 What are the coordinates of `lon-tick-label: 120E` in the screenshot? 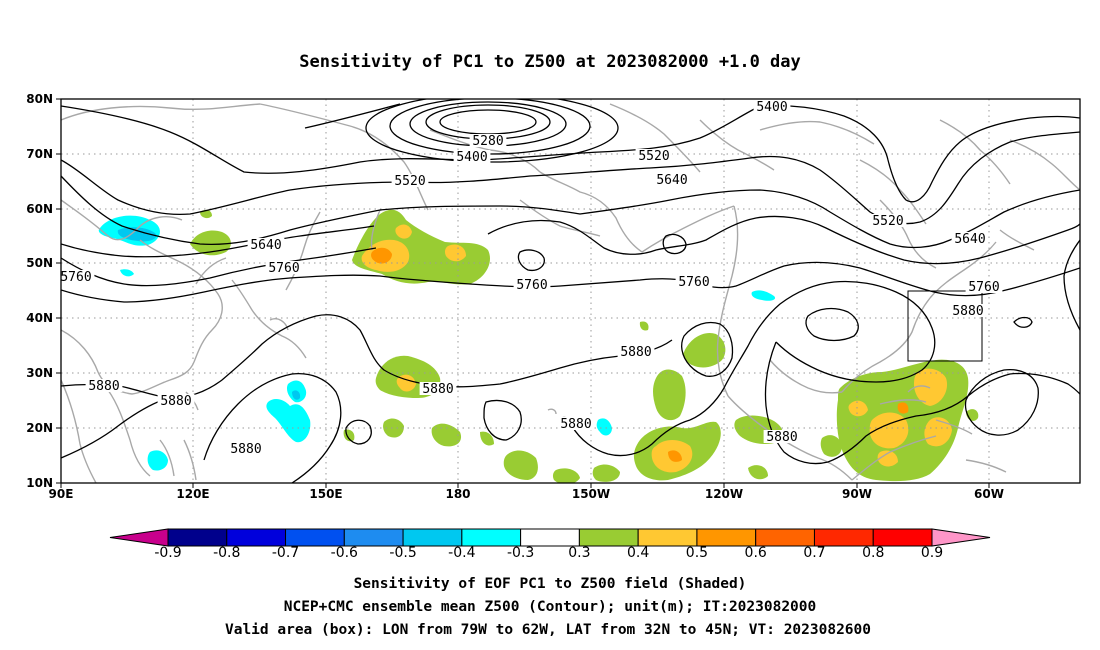 It's located at (192, 494).